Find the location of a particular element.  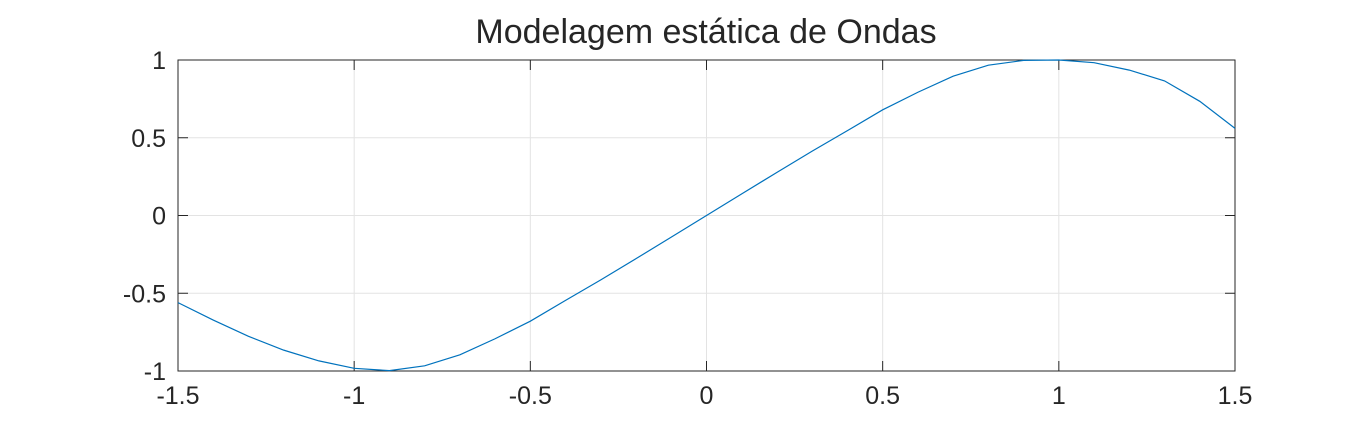

x-tick-label: 0.5 is located at coordinates (882, 396).